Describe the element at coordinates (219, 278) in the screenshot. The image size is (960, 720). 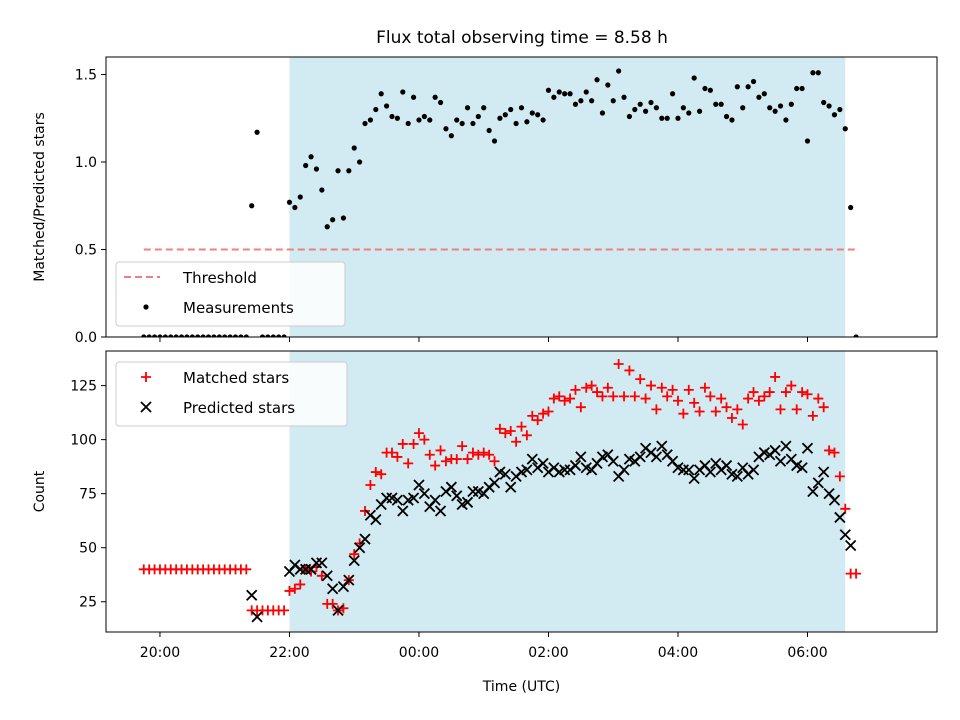
I see `legend-label: Threshold` at that location.